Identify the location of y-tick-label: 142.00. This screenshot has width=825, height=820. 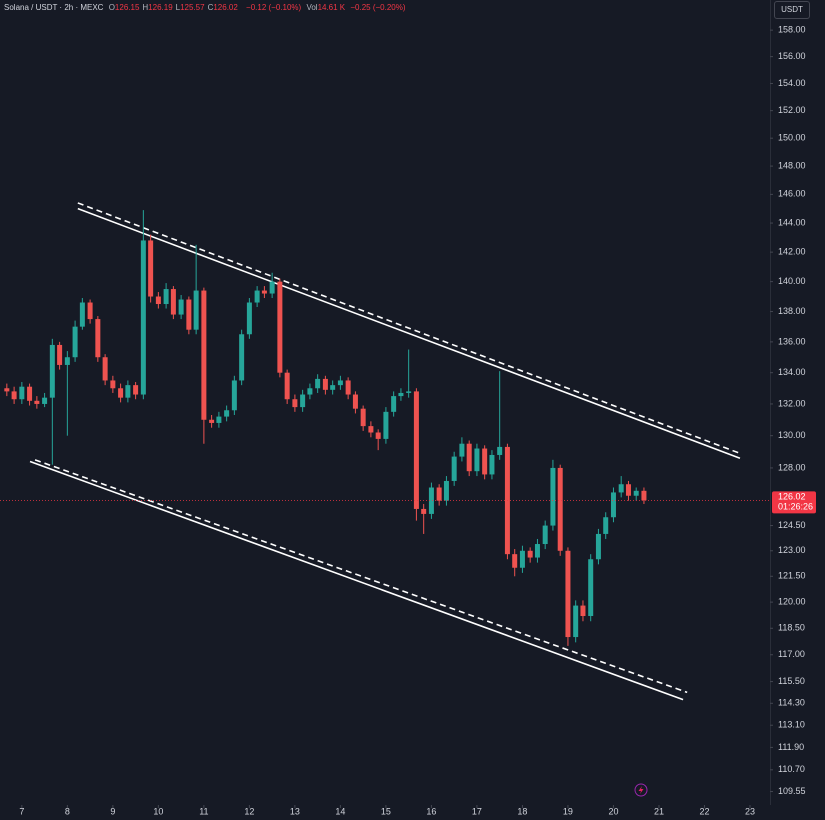
(792, 252).